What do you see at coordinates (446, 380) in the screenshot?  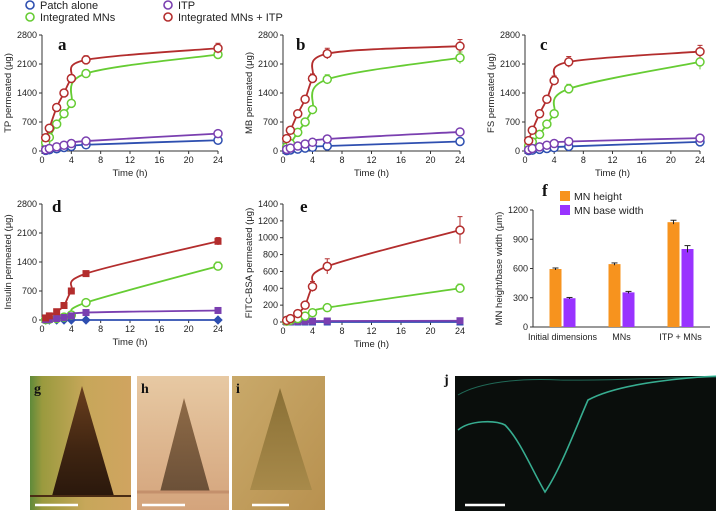 I see `image-label-j: j` at bounding box center [446, 380].